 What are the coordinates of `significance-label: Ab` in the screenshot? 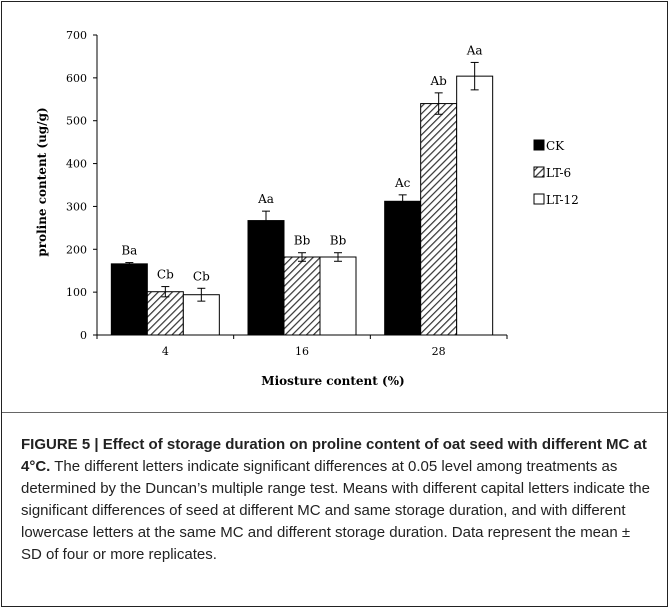 It's located at (438, 81).